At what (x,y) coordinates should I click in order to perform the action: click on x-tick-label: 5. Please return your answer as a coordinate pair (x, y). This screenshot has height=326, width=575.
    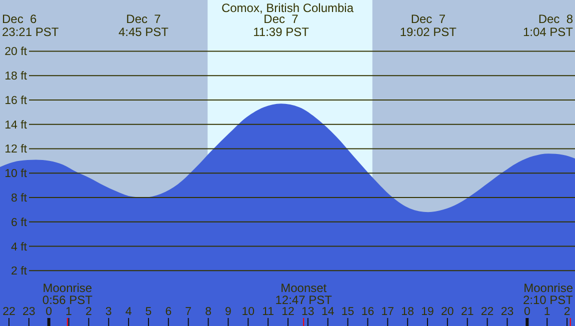
    Looking at the image, I should click on (148, 312).